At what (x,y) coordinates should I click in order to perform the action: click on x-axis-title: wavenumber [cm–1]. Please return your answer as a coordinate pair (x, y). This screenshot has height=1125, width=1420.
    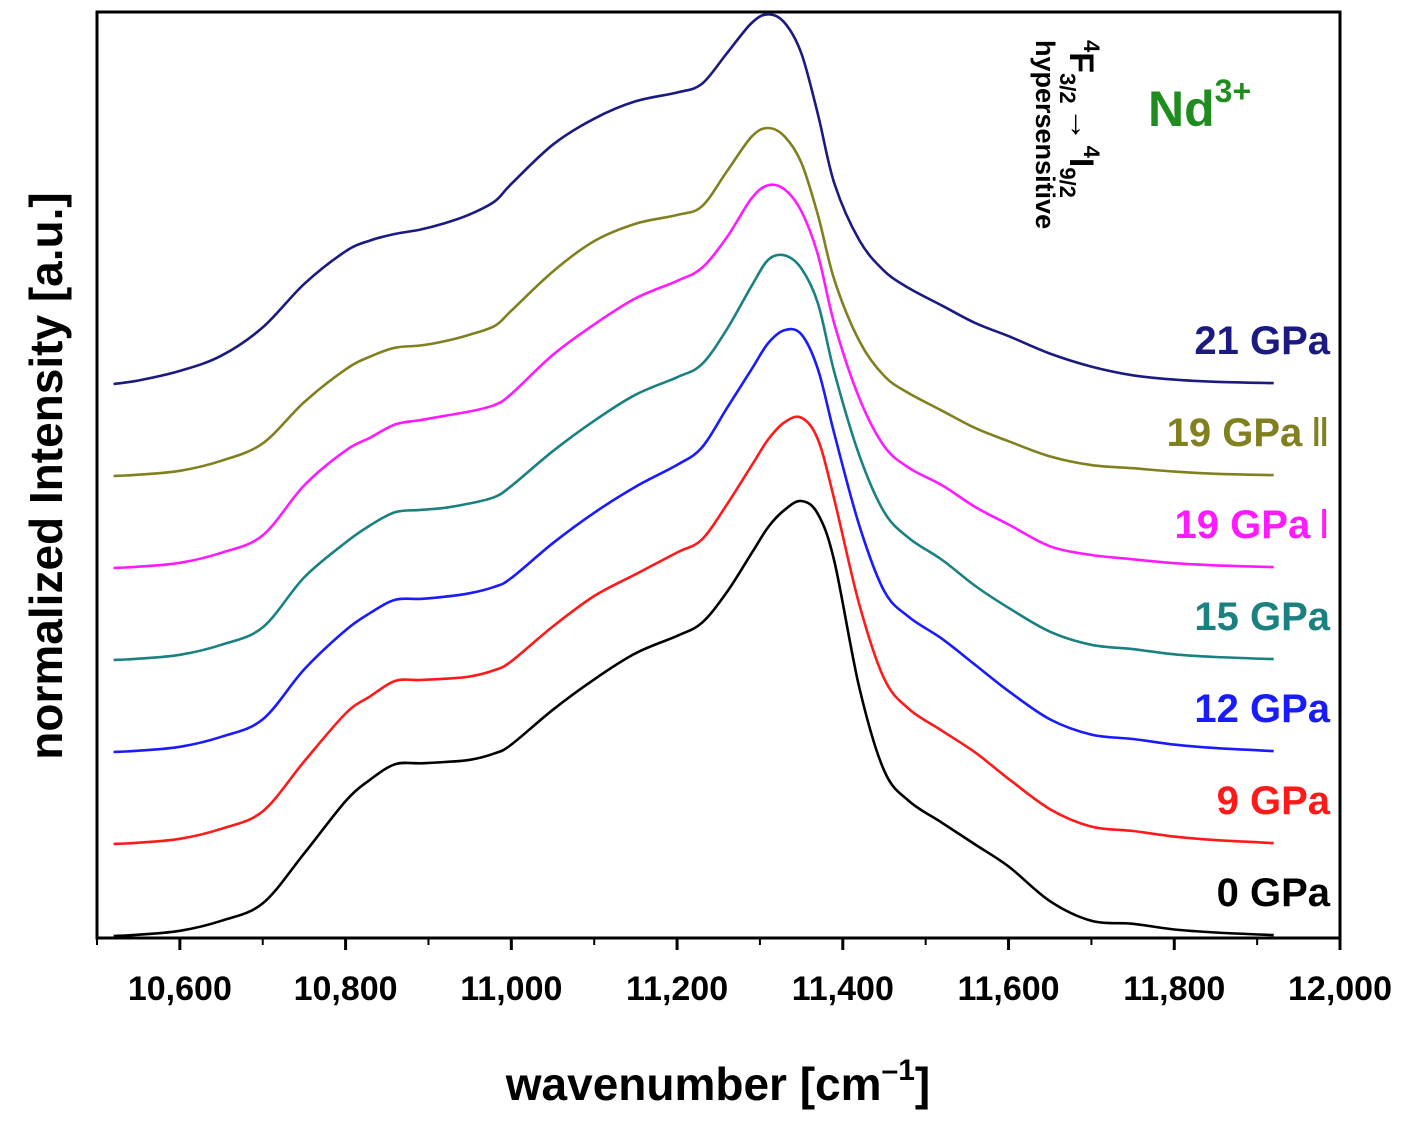
    Looking at the image, I should click on (718, 1082).